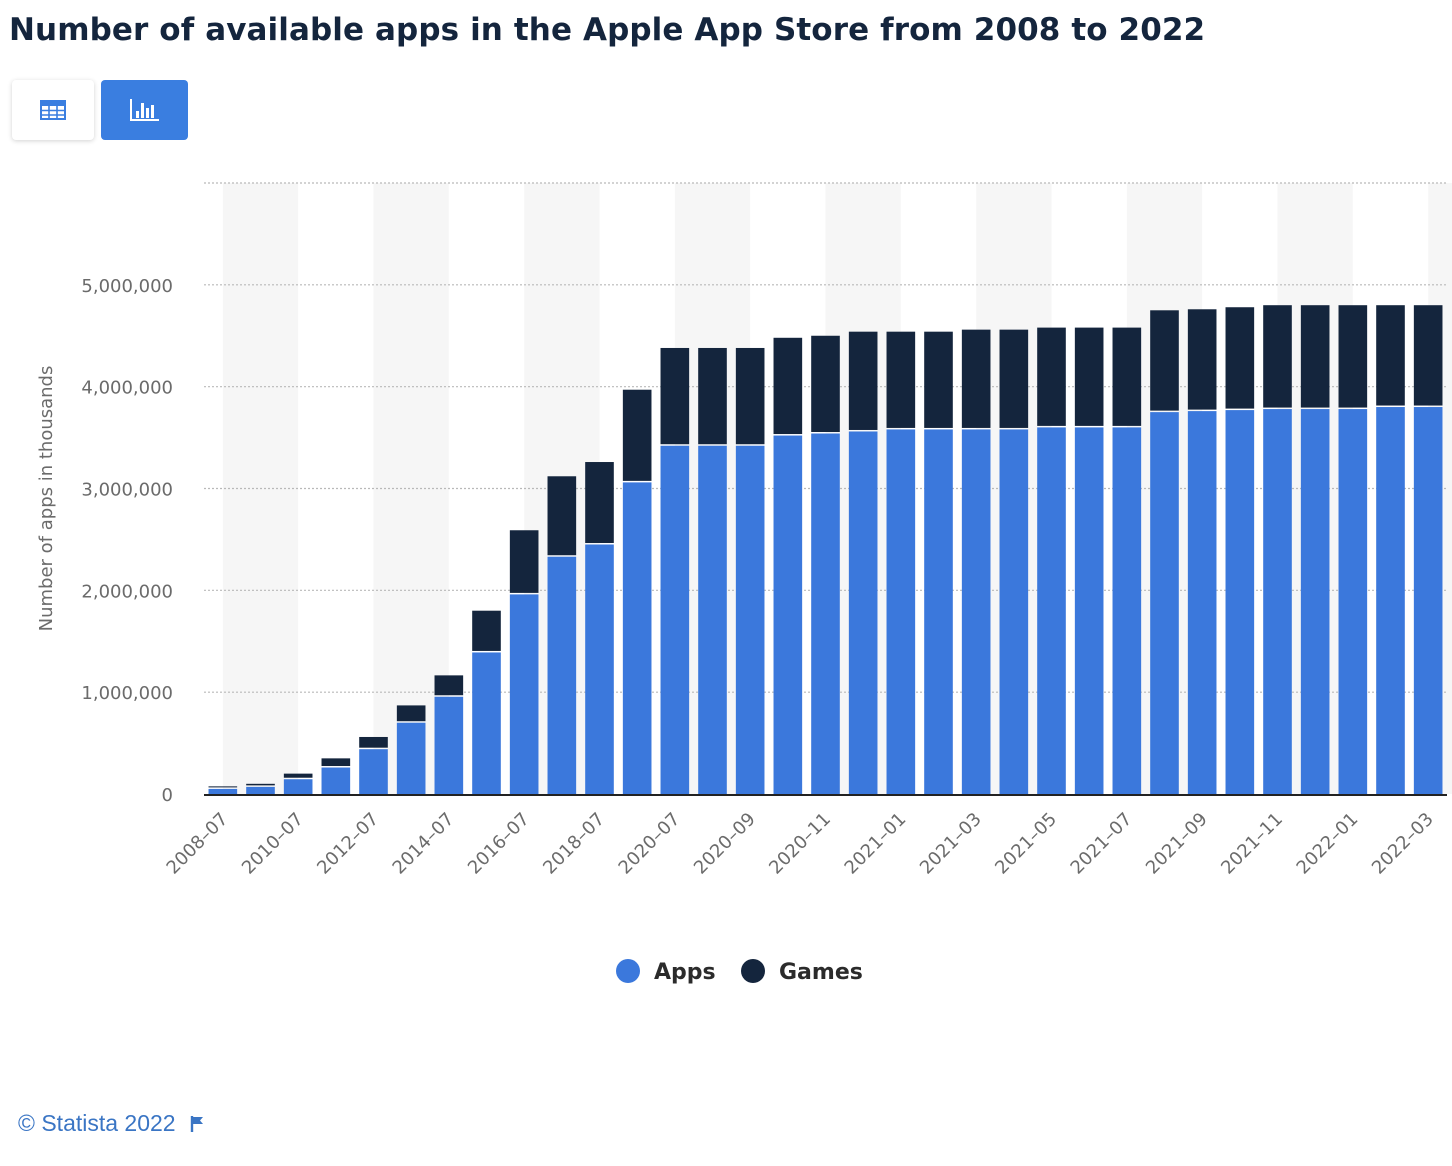  What do you see at coordinates (127, 591) in the screenshot?
I see `y-tick-label: 2,000,000` at bounding box center [127, 591].